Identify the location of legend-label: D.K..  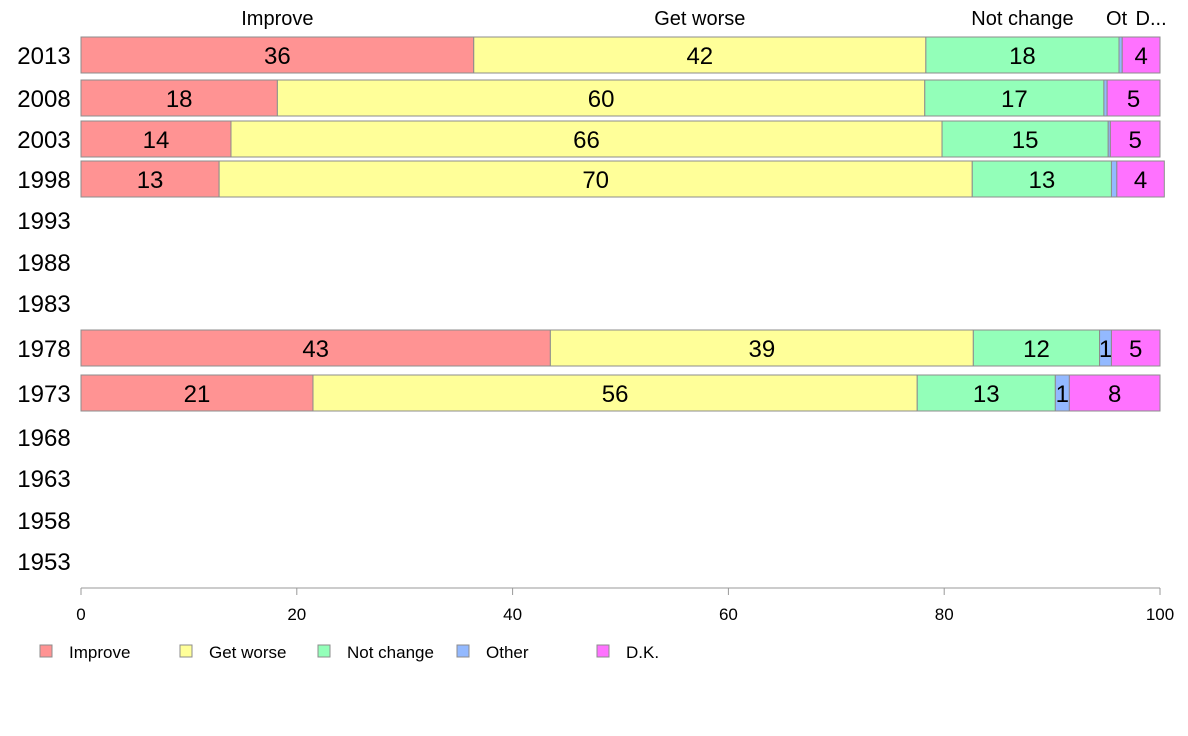
(642, 652).